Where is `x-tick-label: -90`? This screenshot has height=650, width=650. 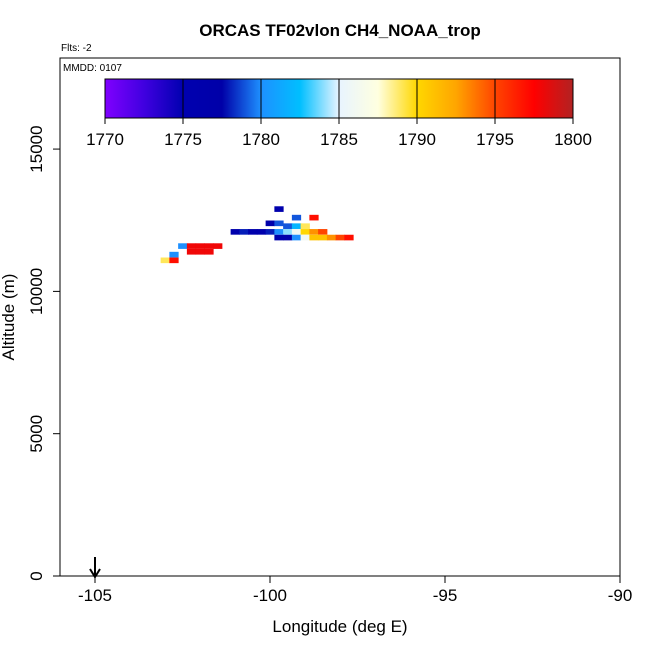
x-tick-label: -90 is located at coordinates (620, 595).